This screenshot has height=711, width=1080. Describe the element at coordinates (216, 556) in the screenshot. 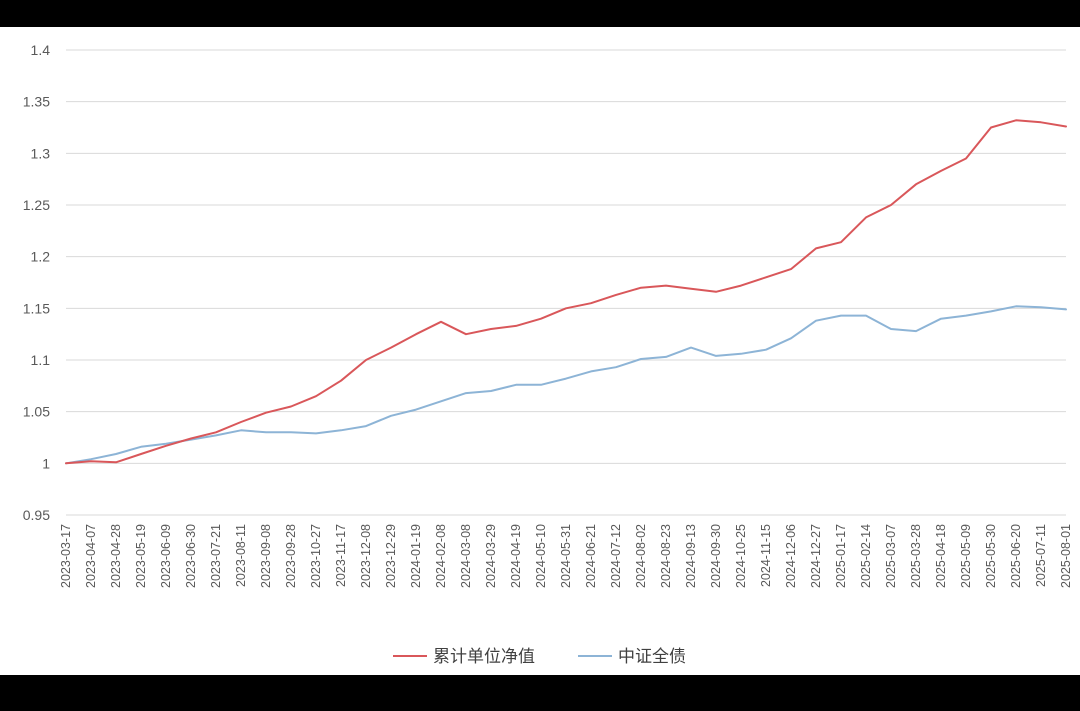

I see `x-tick-label: 2023-07-21` at that location.